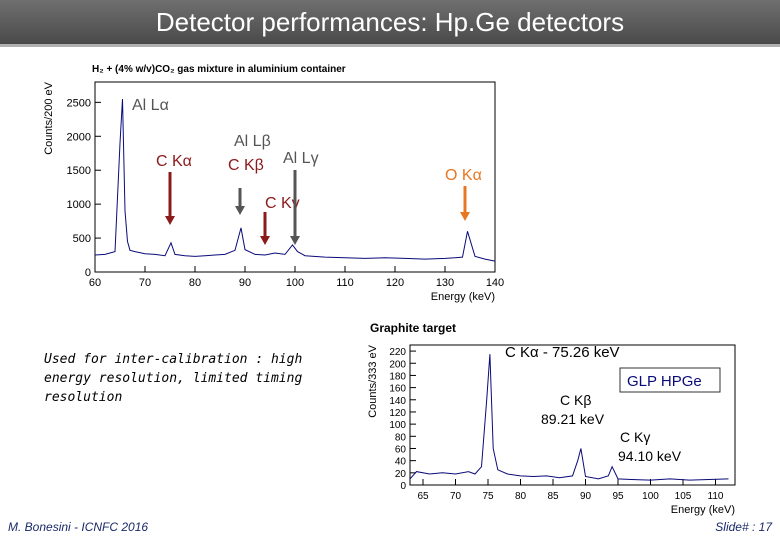  Describe the element at coordinates (397, 364) in the screenshot. I see `y-tick-label: 200` at that location.